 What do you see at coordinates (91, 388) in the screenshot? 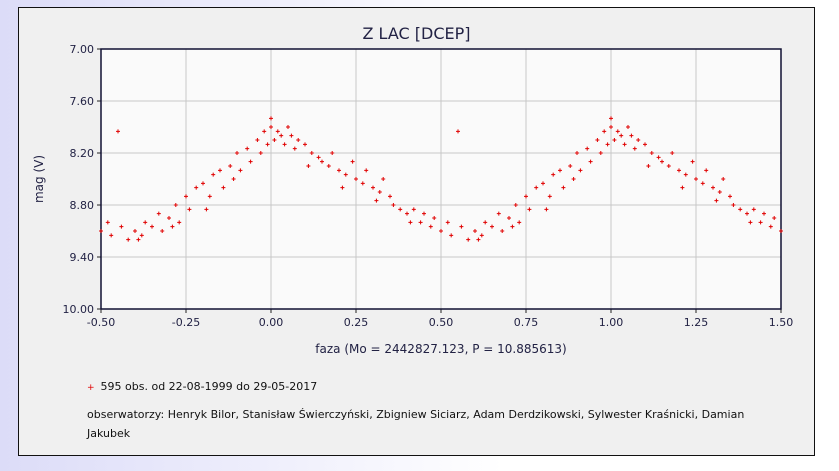
I see `legend-marker-icon: +` at bounding box center [91, 388].